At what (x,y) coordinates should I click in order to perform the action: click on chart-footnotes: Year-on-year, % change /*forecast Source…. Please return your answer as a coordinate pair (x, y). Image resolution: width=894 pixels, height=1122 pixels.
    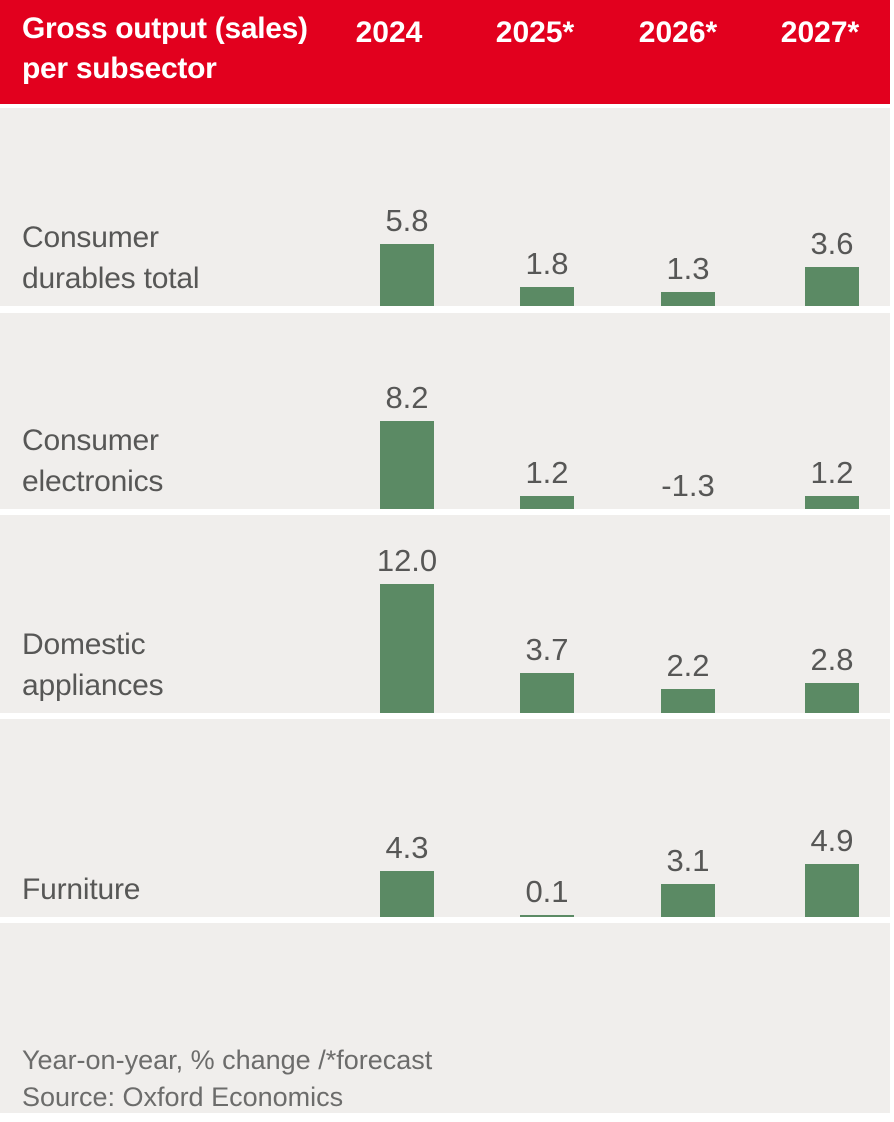
    Looking at the image, I should click on (227, 1079).